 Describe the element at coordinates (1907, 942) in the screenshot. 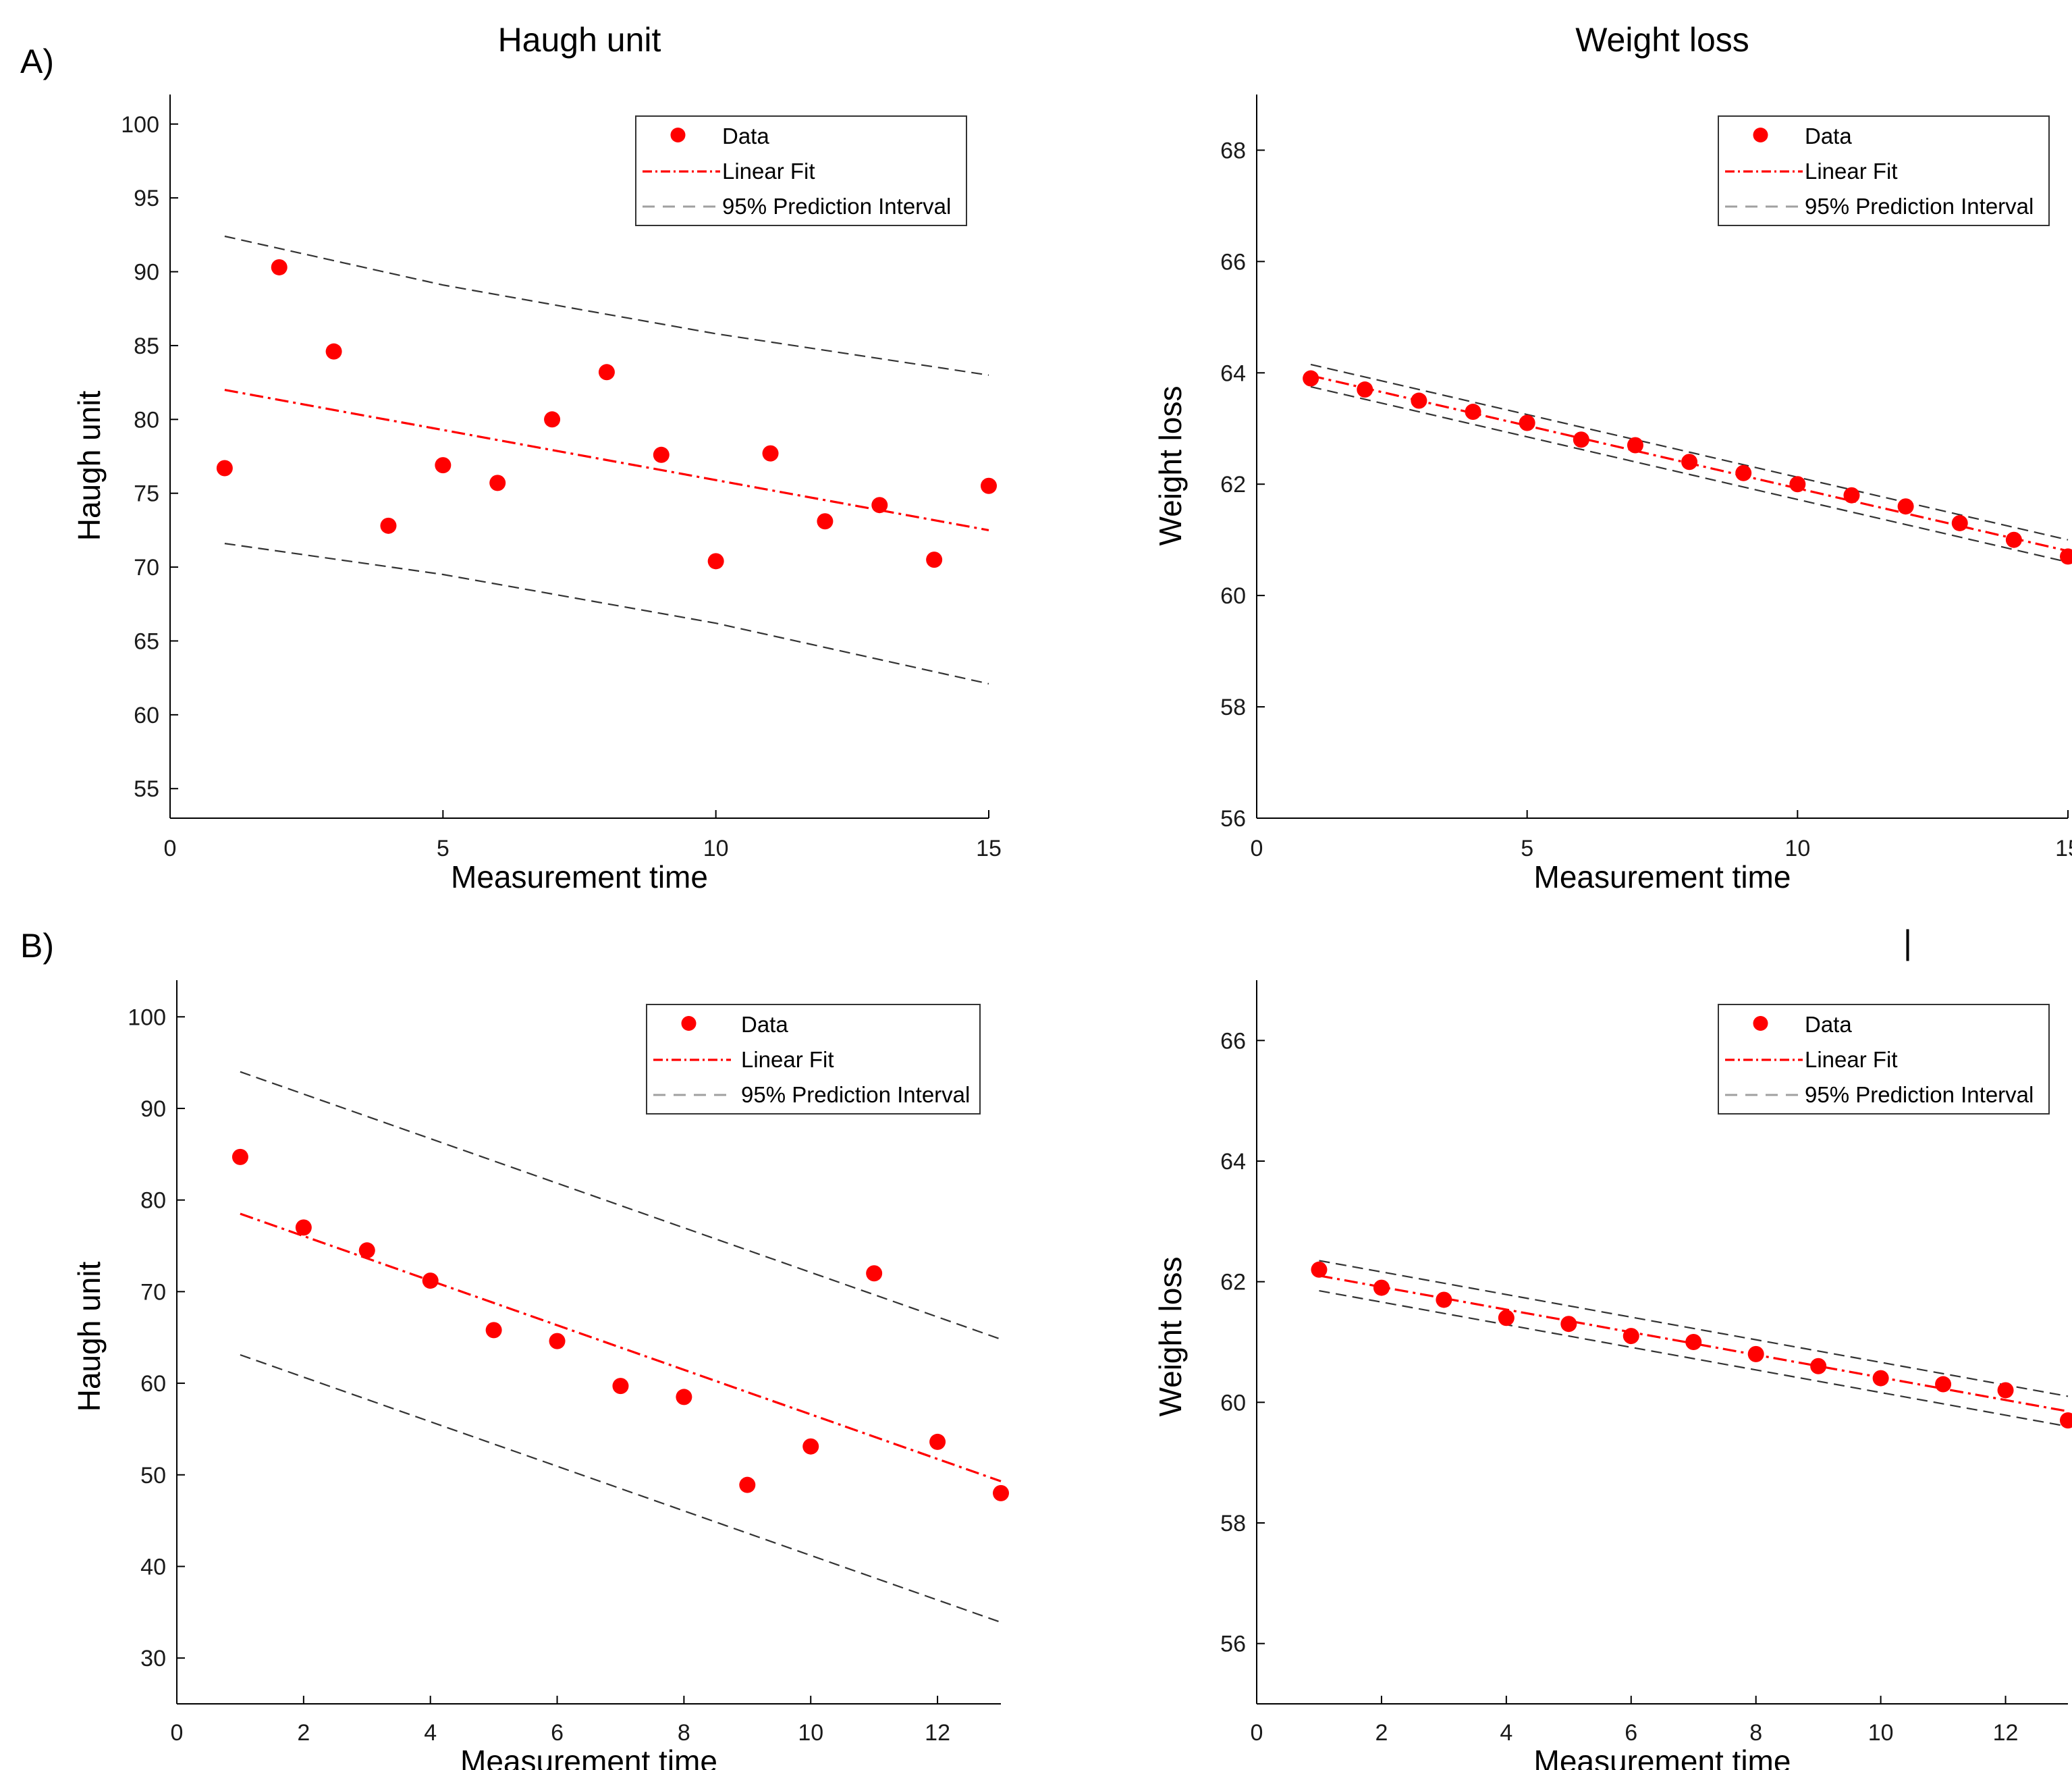

I see `stray-mark: |` at that location.